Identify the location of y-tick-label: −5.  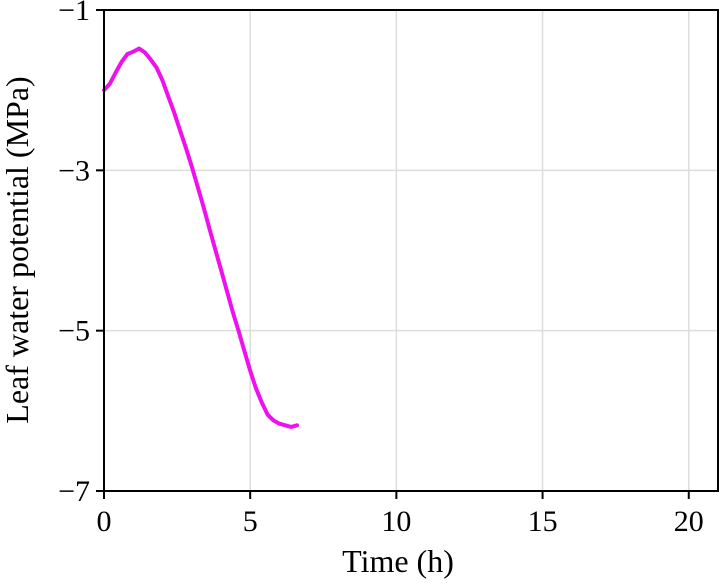
(74, 331).